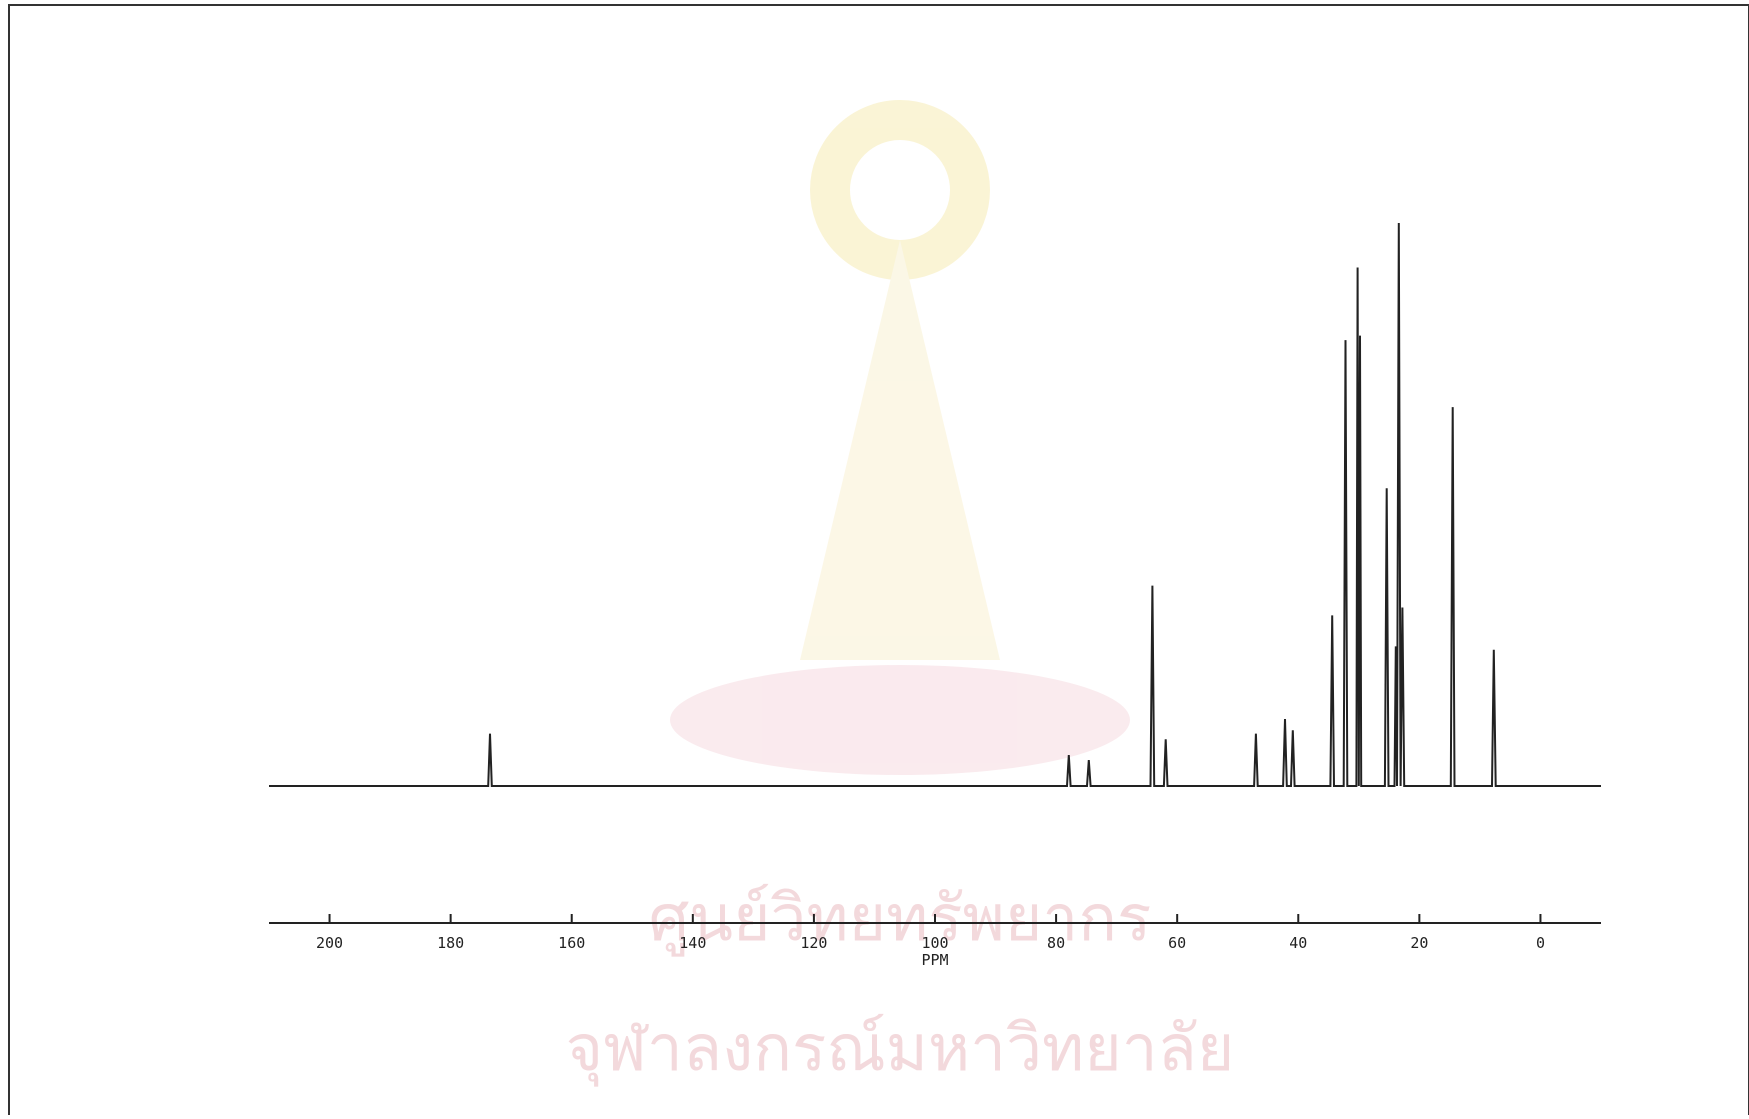 This screenshot has width=1749, height=1119. I want to click on x-tick-label: 200, so click(329, 943).